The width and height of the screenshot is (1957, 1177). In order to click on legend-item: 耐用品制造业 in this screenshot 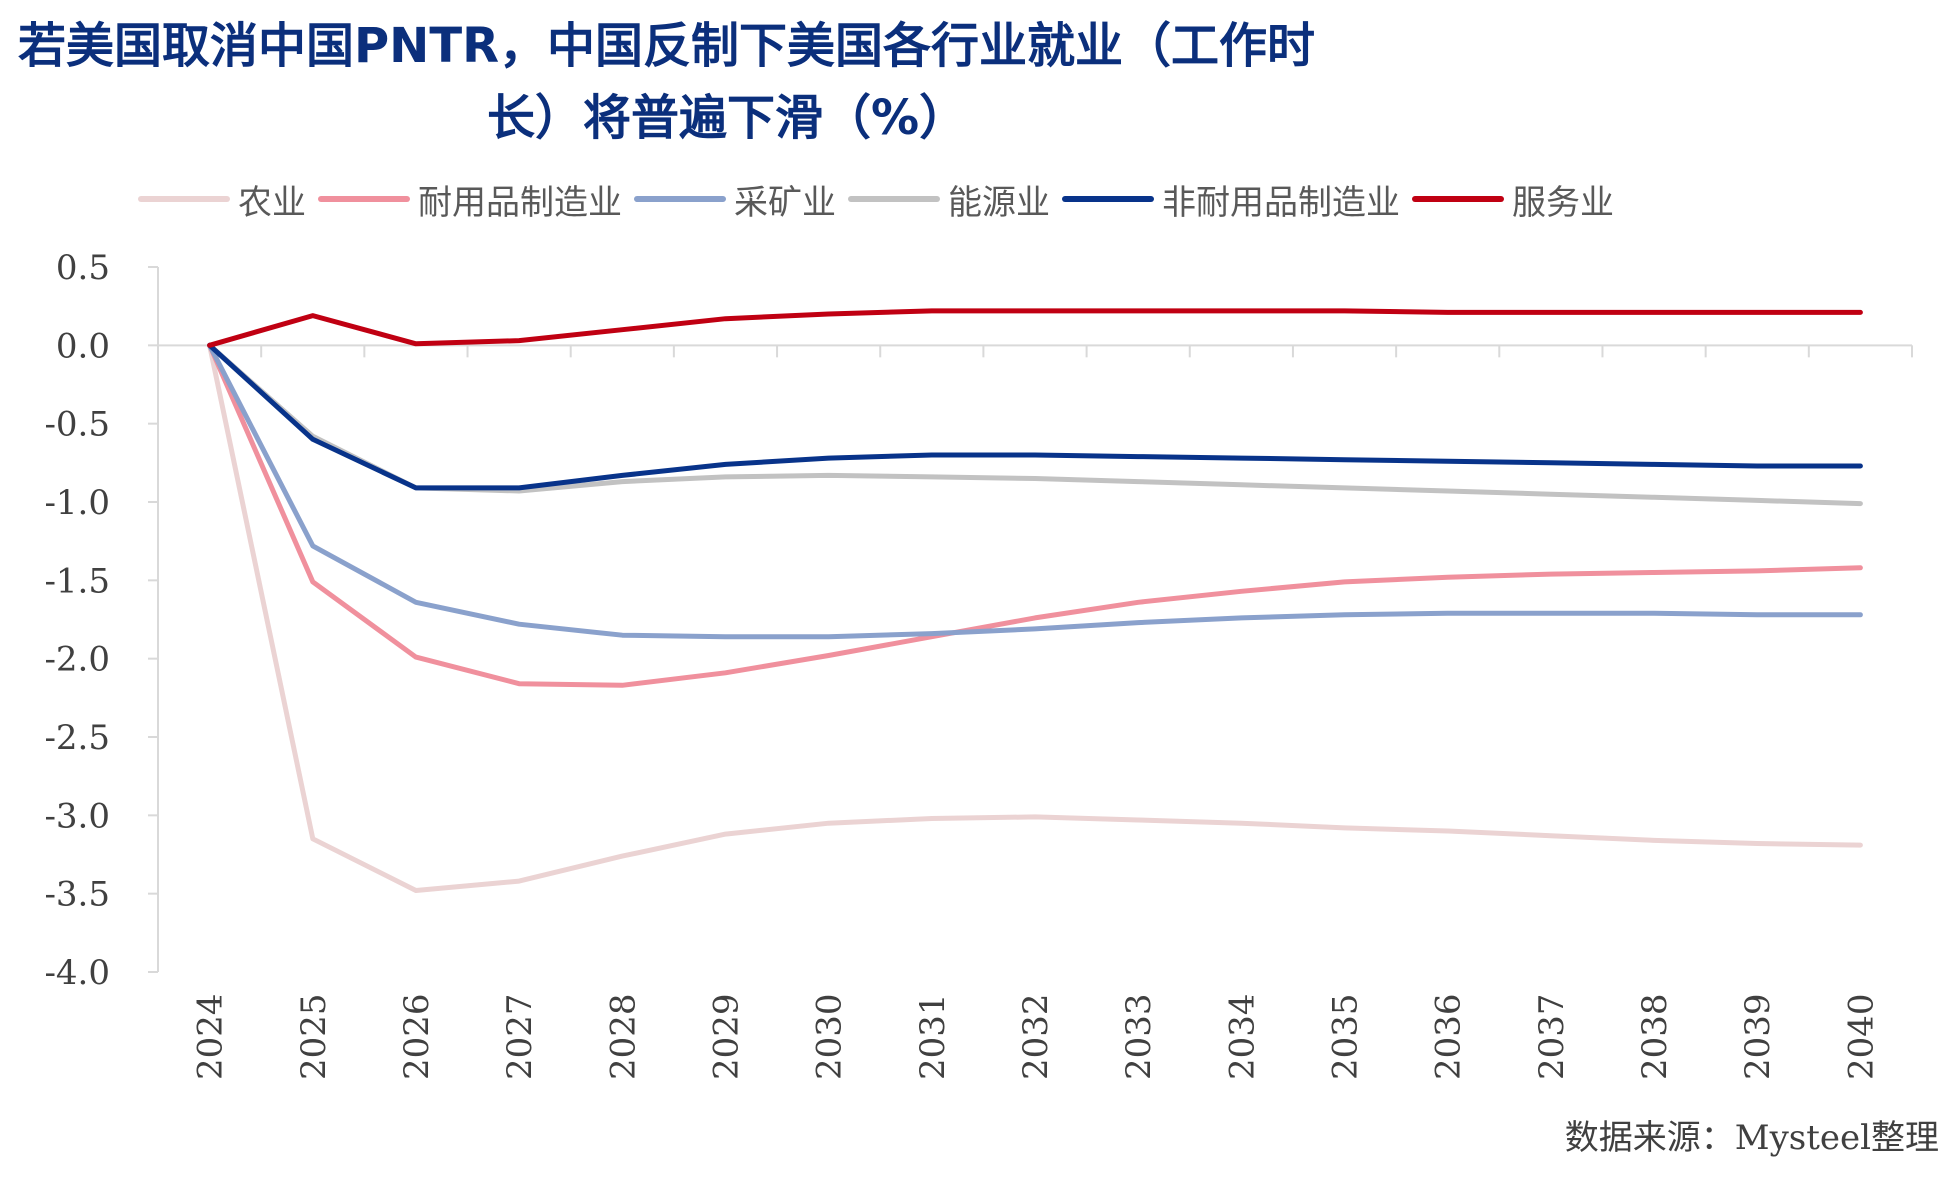, I will do `click(470, 199)`.